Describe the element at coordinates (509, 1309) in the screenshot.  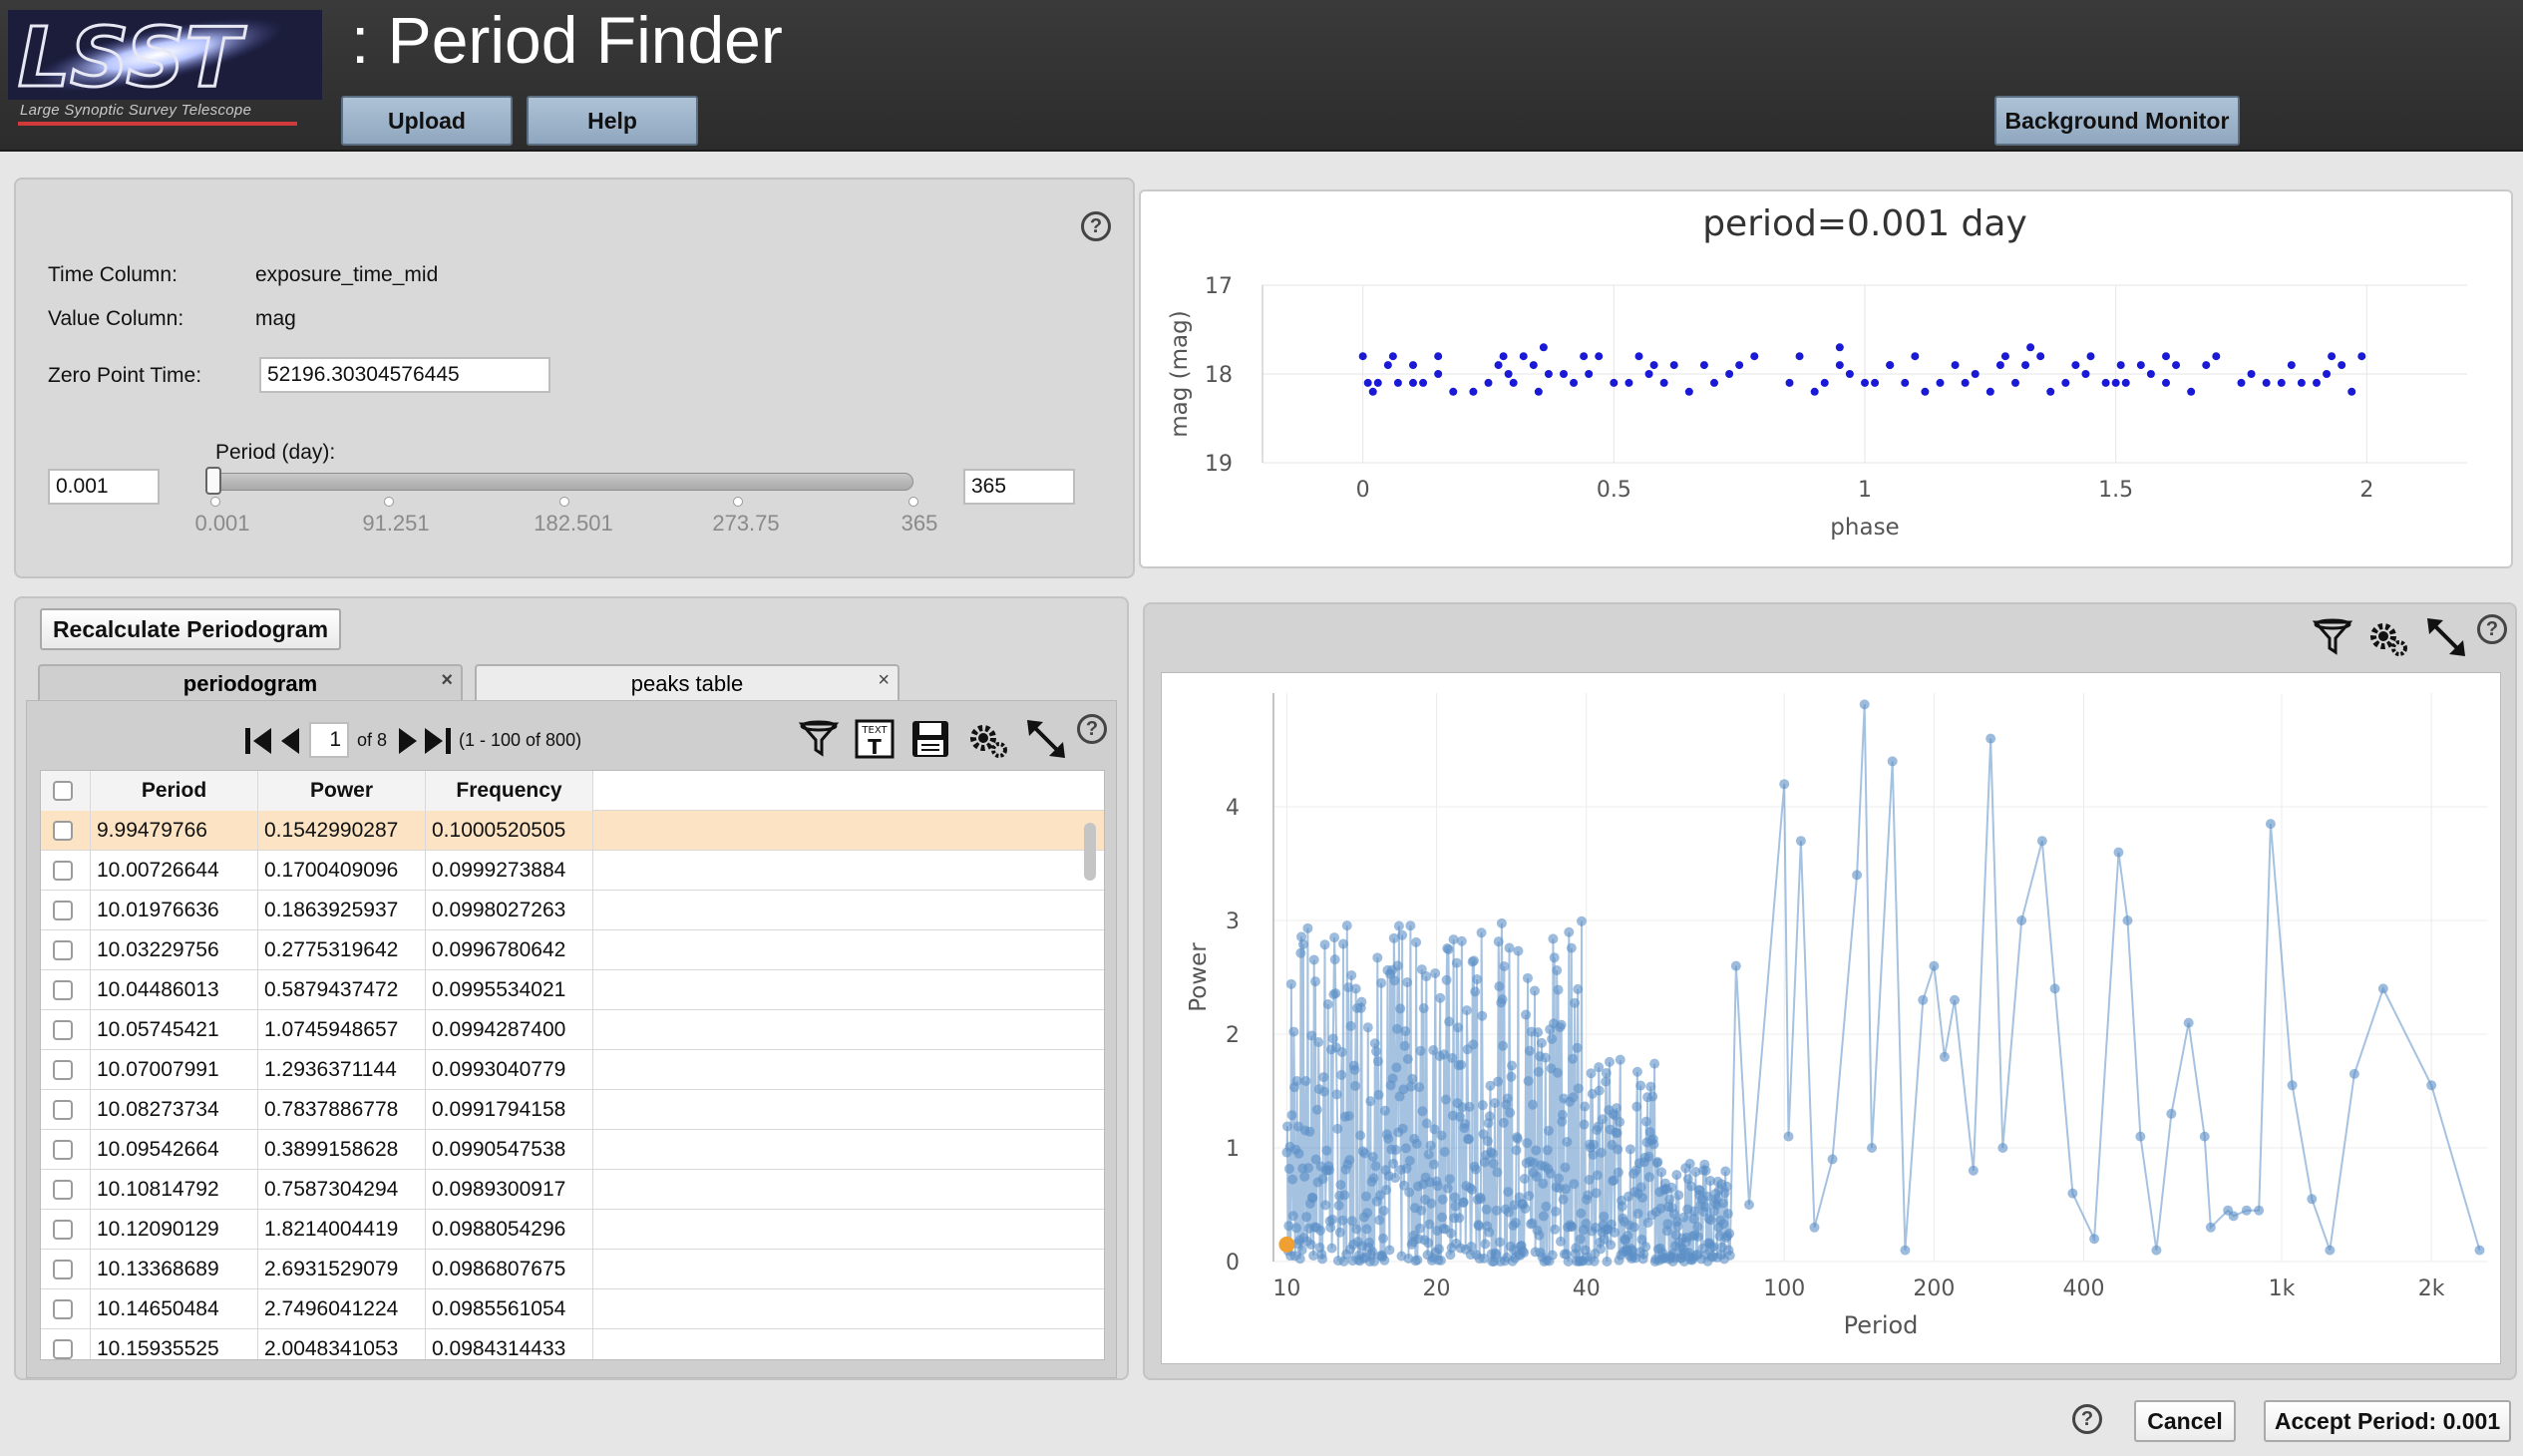
I see `cell-frequency: 0.0985561054` at that location.